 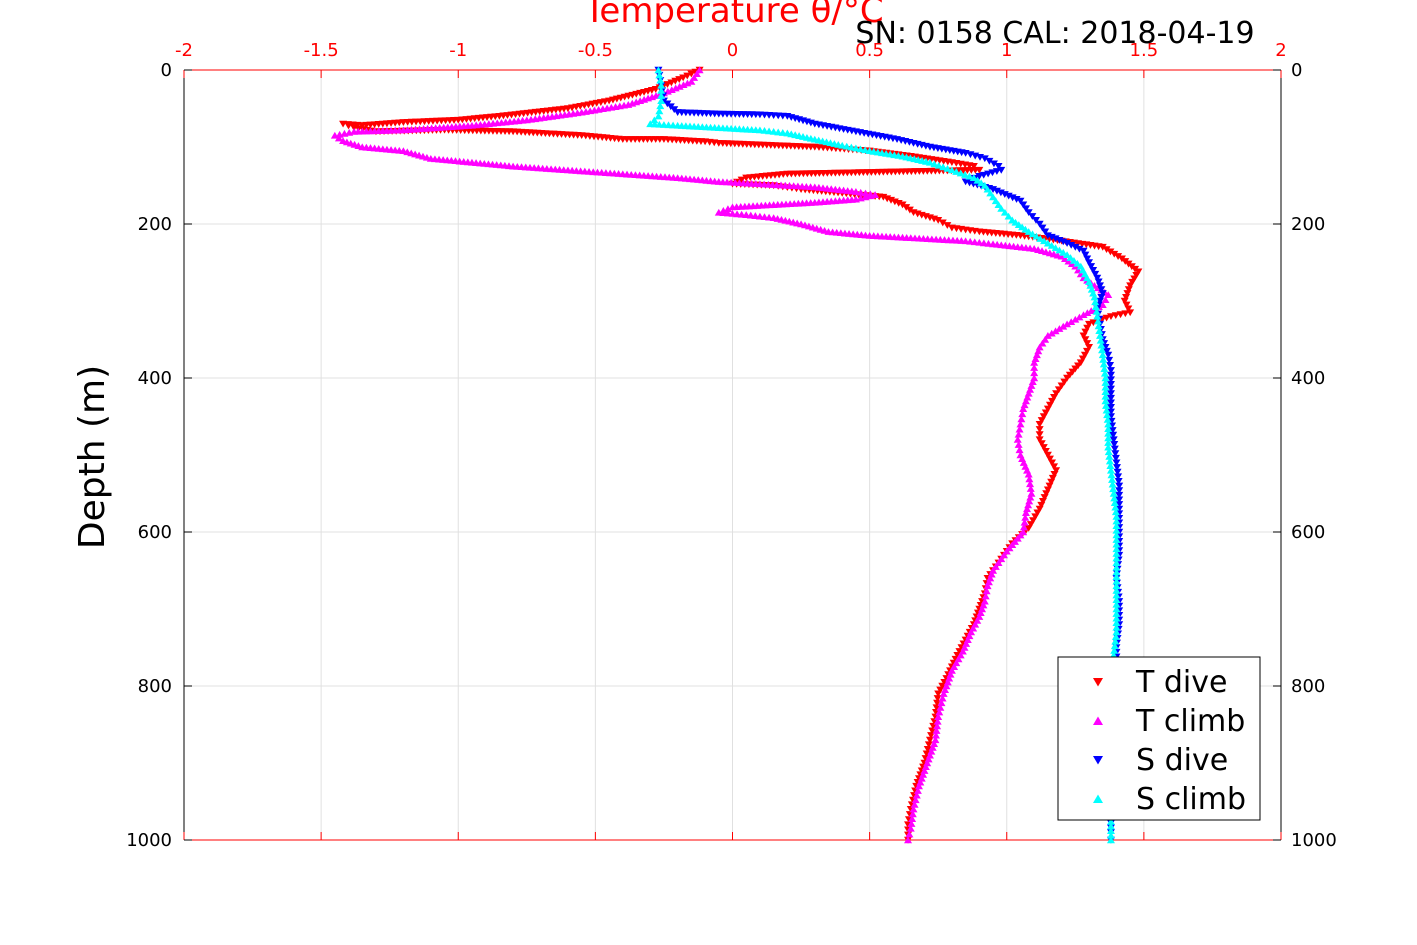 What do you see at coordinates (1144, 50) in the screenshot?
I see `x-tick-label: 1.5` at bounding box center [1144, 50].